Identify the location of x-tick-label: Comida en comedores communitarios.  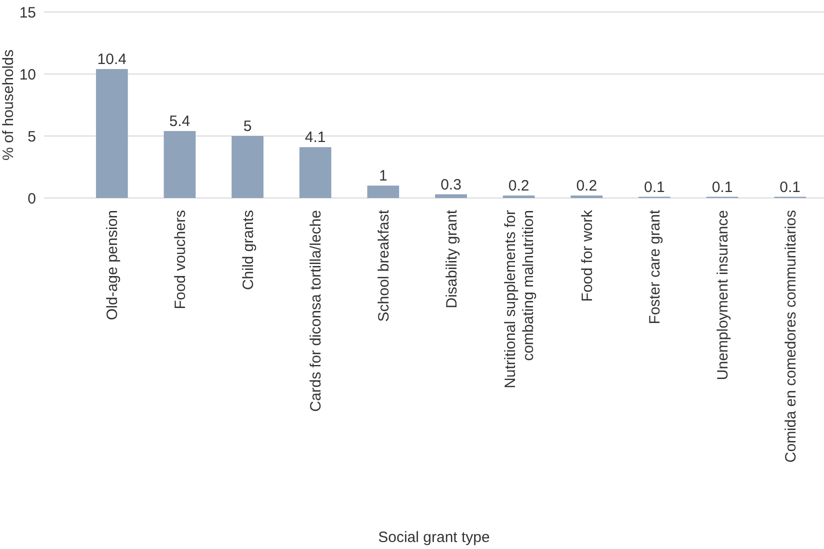
(791, 336).